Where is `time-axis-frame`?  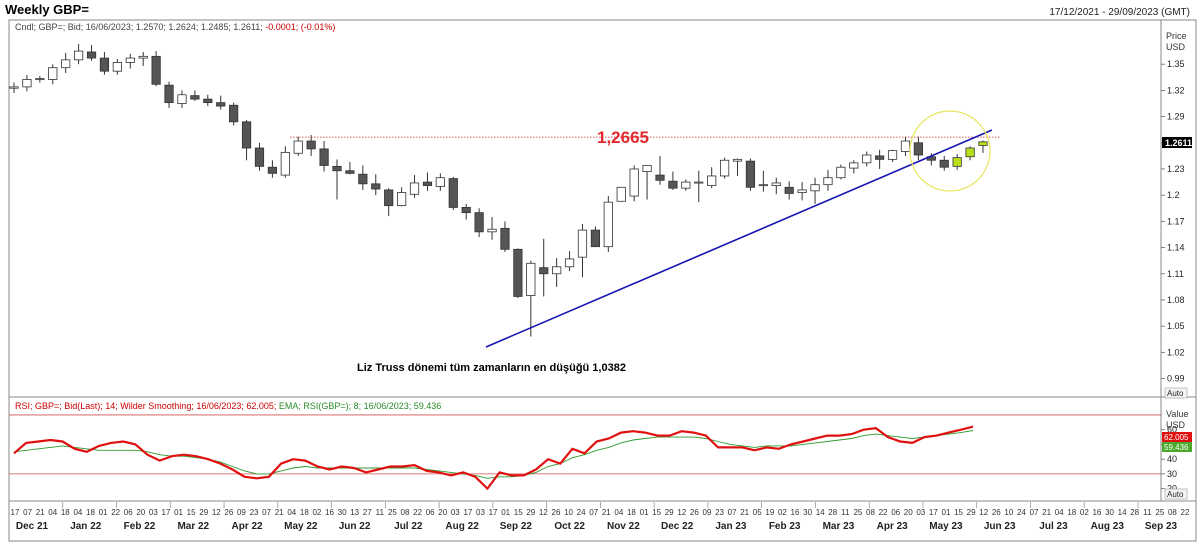 time-axis-frame is located at coordinates (602, 521).